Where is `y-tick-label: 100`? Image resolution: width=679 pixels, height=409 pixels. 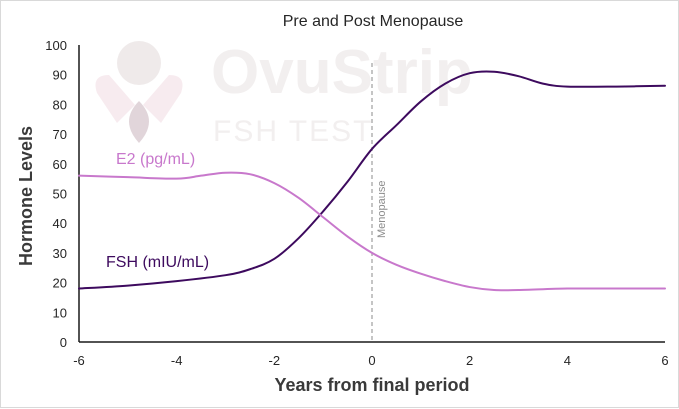
y-tick-label: 100 is located at coordinates (56, 45).